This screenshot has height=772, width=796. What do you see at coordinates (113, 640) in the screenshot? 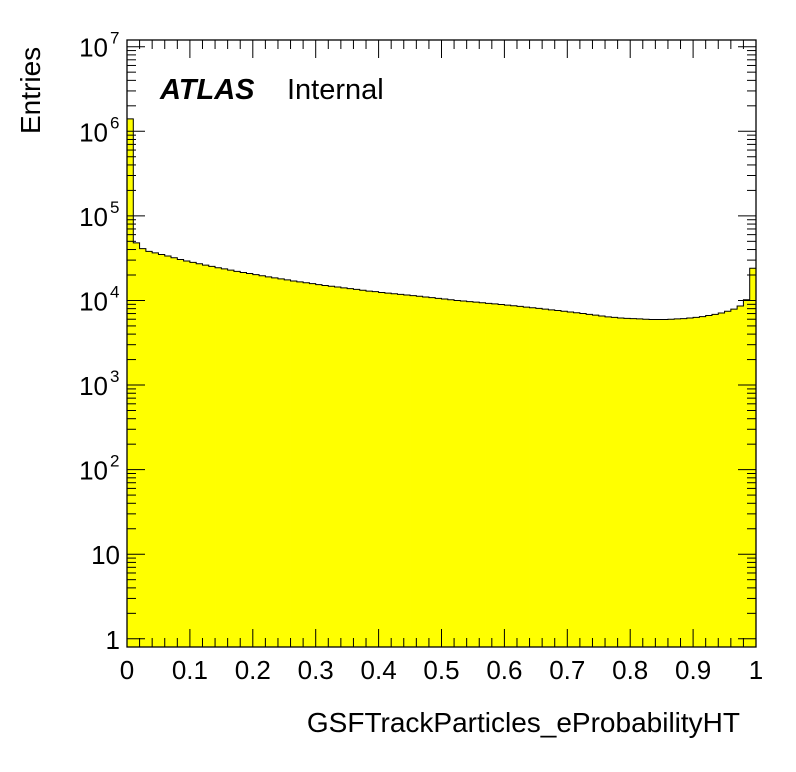
I see `y-tick-label: 1` at bounding box center [113, 640].